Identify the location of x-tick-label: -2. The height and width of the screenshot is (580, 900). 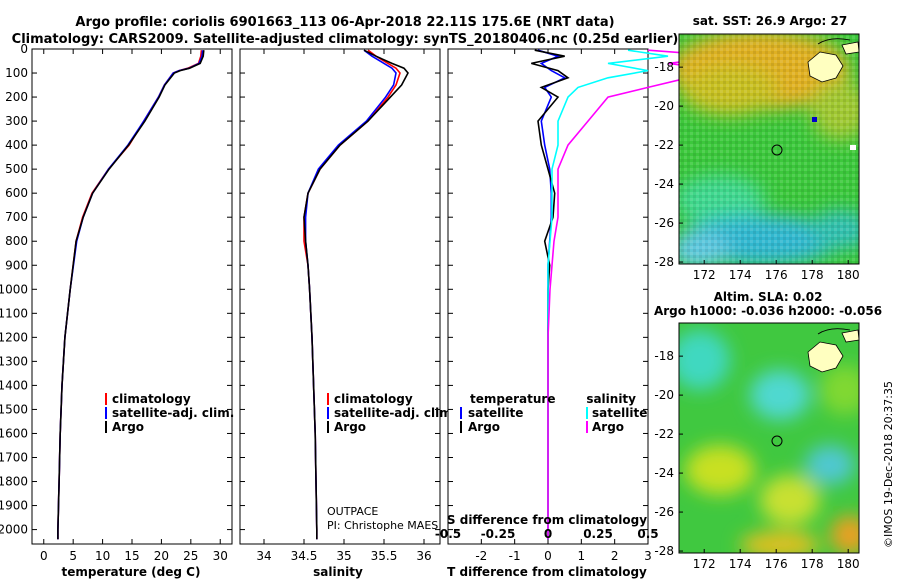
(481, 556).